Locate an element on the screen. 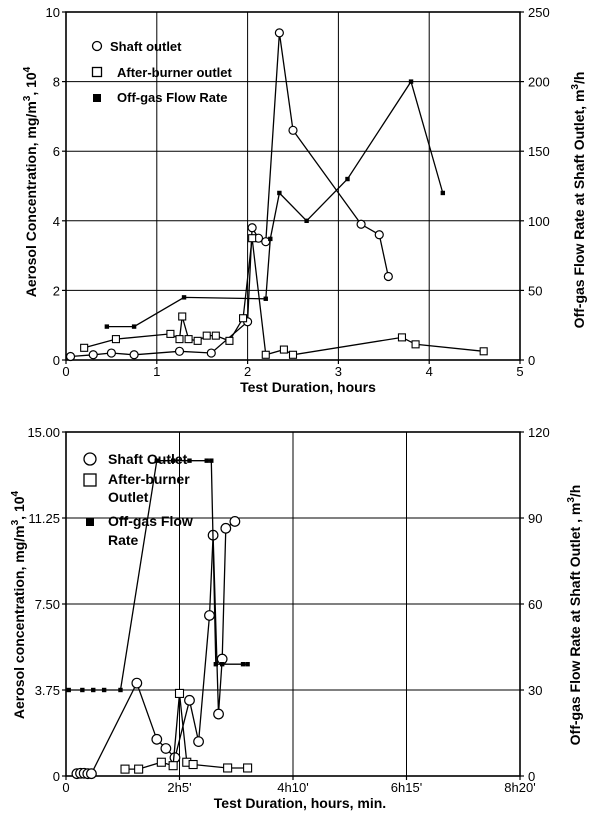 This screenshot has width=590, height=815. chart-1-xlabel: Test Duration, hours is located at coordinates (308, 387).